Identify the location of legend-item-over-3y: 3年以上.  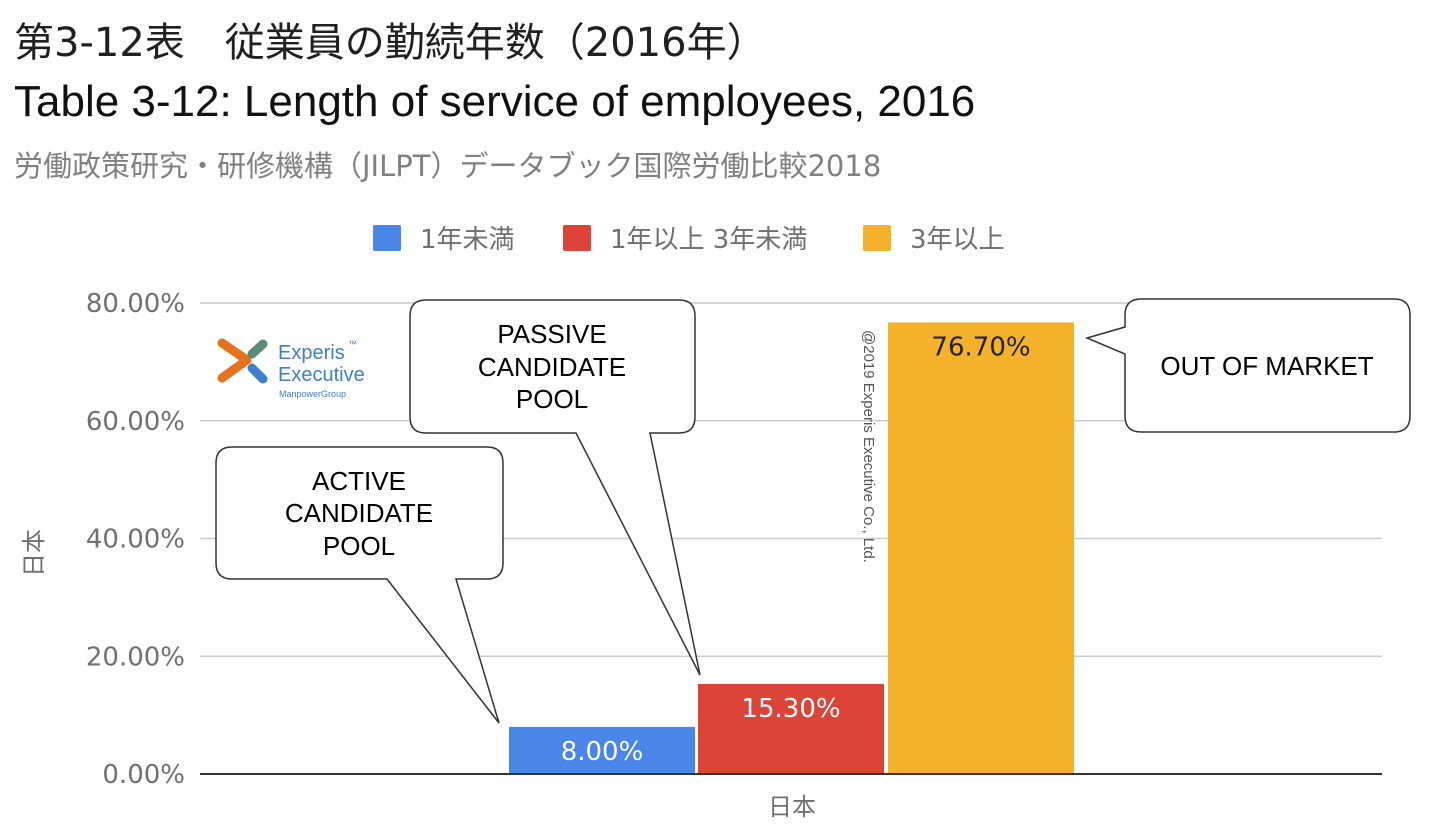
(934, 240).